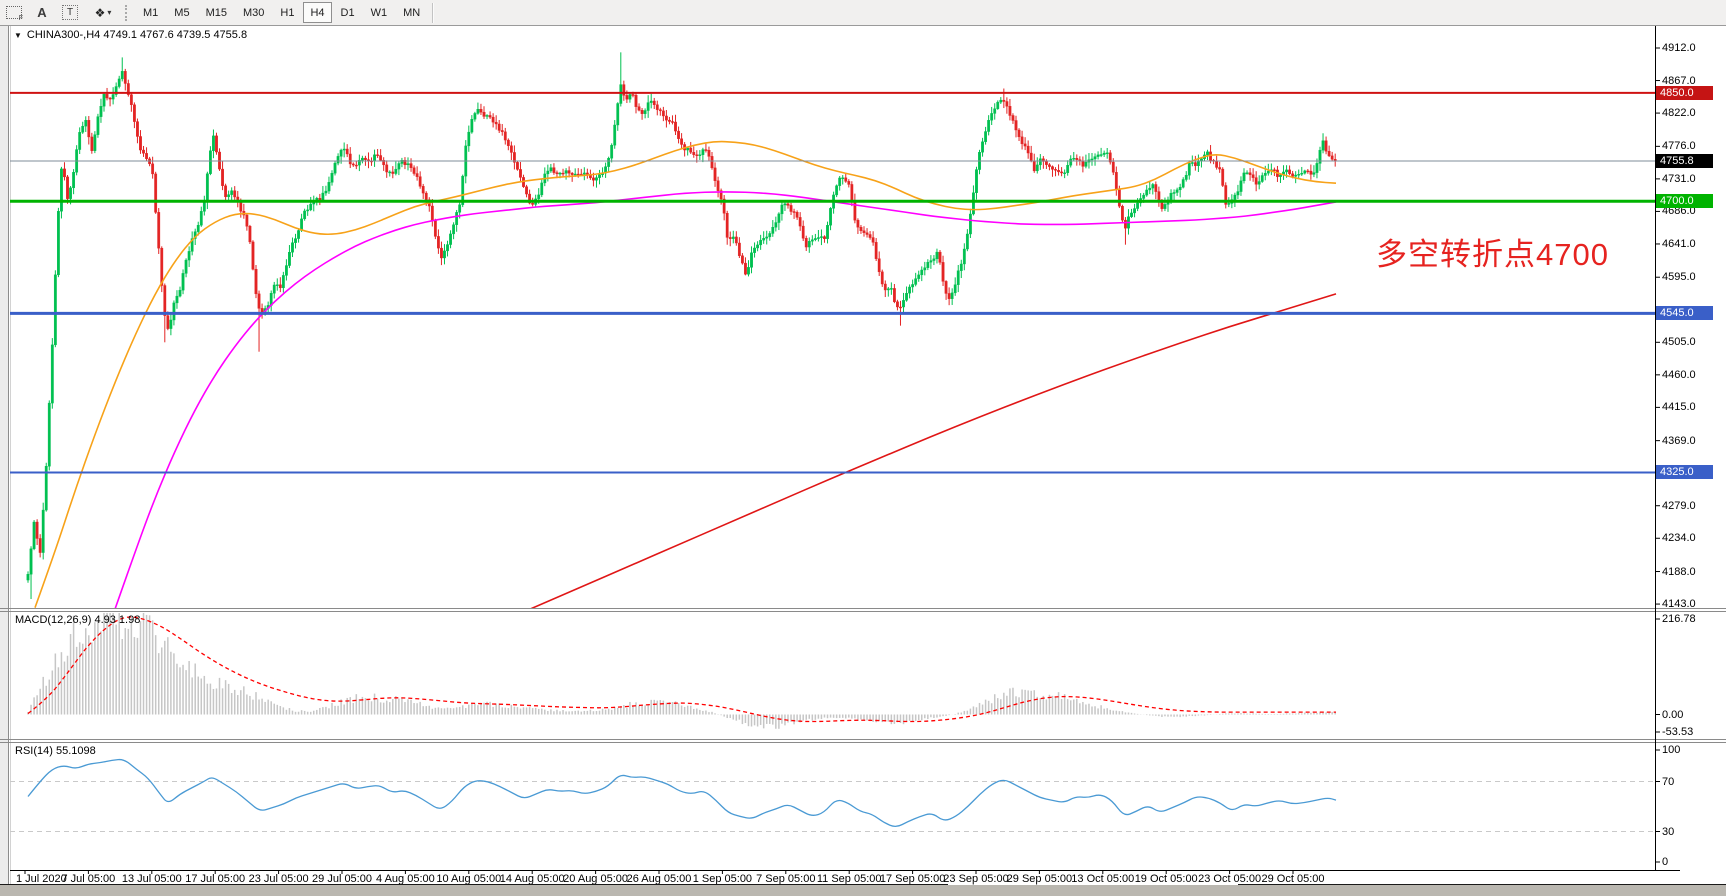  Describe the element at coordinates (1684, 160) in the screenshot. I see `price-badge-4755.8: 4755.8` at that location.